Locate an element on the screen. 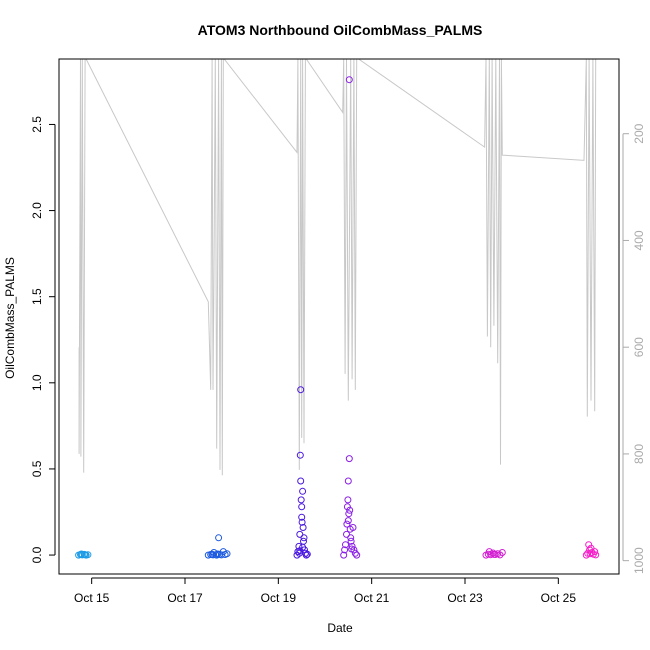  right-axis: 200 400 600 800 1000 is located at coordinates (634, 348).